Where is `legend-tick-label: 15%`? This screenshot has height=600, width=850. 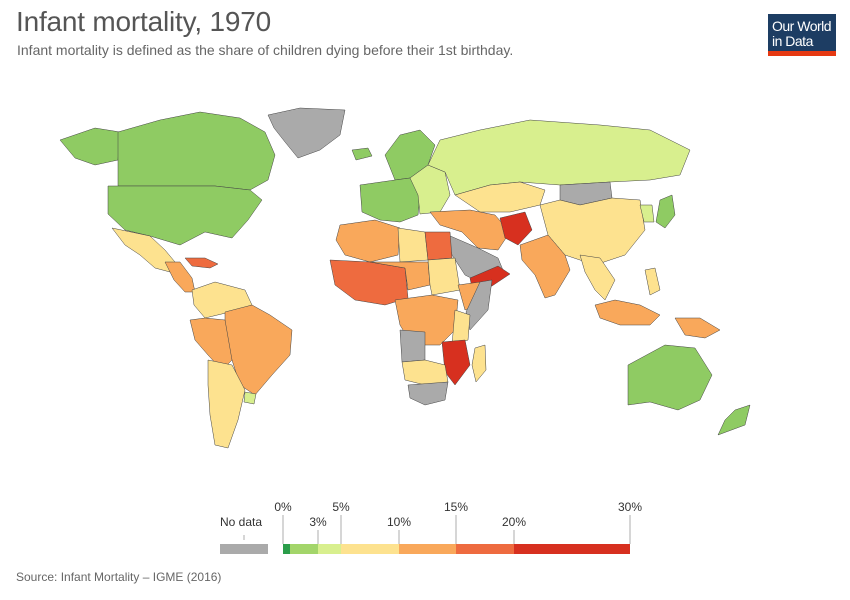
legend-tick-label: 15% is located at coordinates (456, 507).